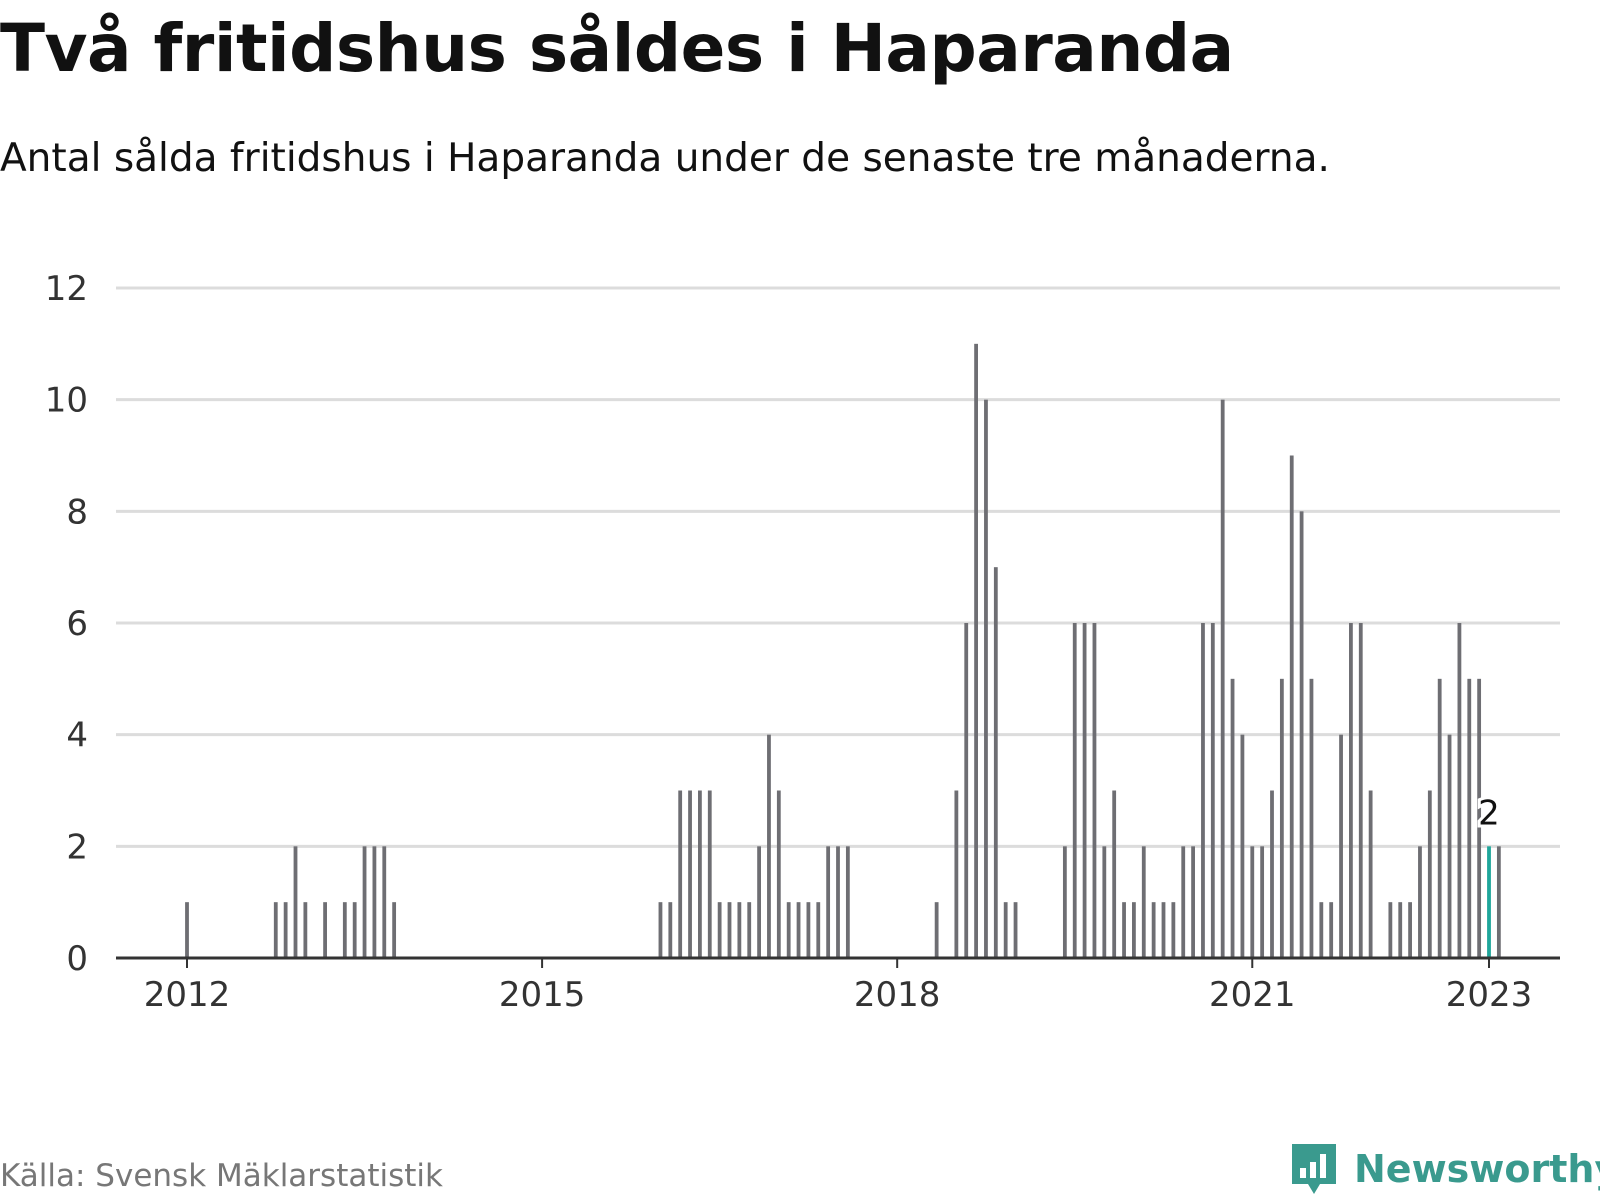  Describe the element at coordinates (77, 736) in the screenshot. I see `y-tick-label: 4` at that location.